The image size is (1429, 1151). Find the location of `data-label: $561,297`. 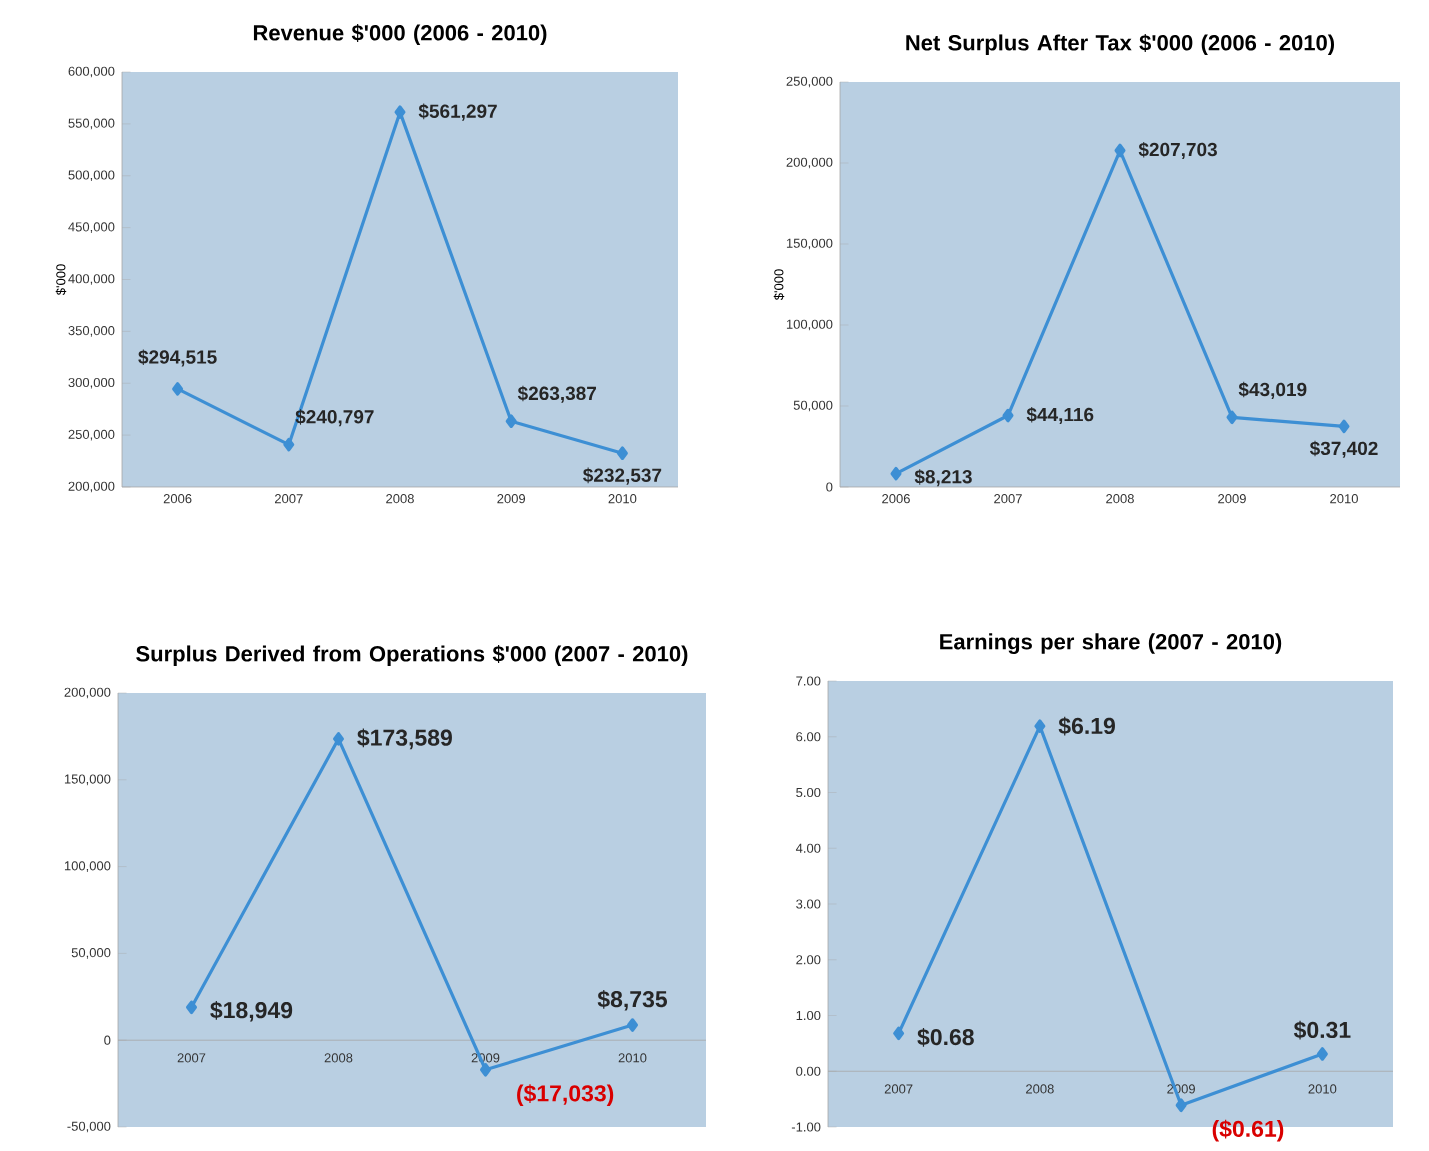

data-label: $561,297 is located at coordinates (457, 112).